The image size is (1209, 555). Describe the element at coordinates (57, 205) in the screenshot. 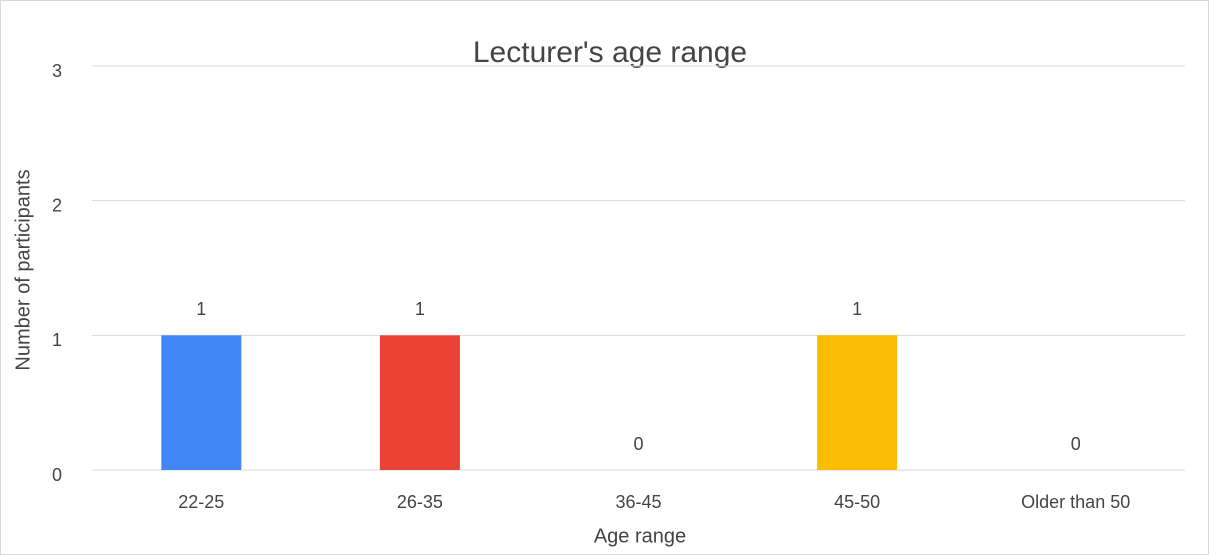

I see `y-tick-label: 2` at that location.